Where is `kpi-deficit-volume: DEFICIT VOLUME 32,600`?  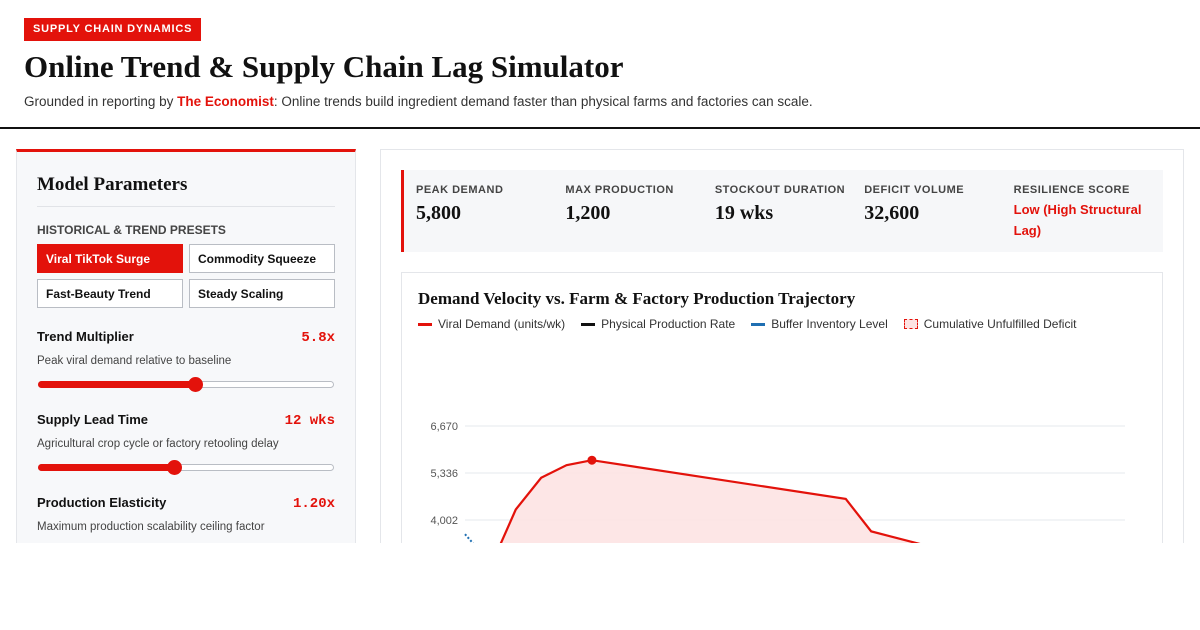 kpi-deficit-volume: DEFICIT VOLUME 32,600 is located at coordinates (938, 211).